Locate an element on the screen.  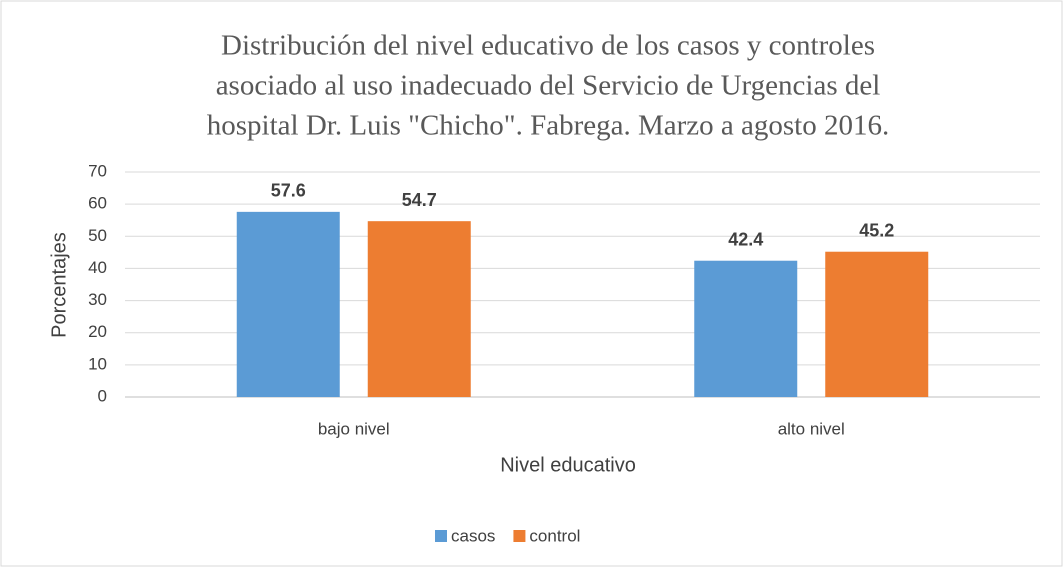
x-tick-label: alto nivel is located at coordinates (811, 428).